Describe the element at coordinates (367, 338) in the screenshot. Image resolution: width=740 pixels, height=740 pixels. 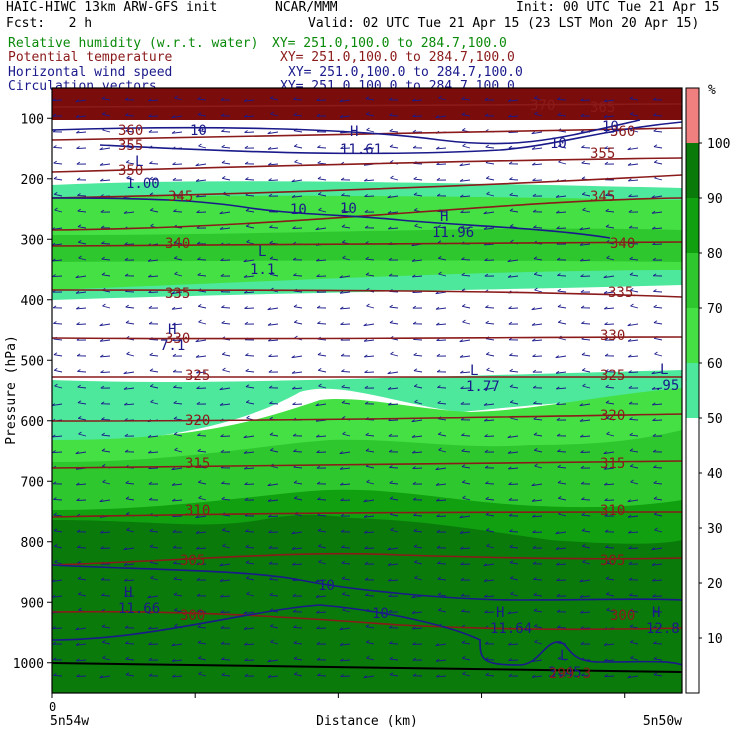
I see `theta-contour-line` at that location.